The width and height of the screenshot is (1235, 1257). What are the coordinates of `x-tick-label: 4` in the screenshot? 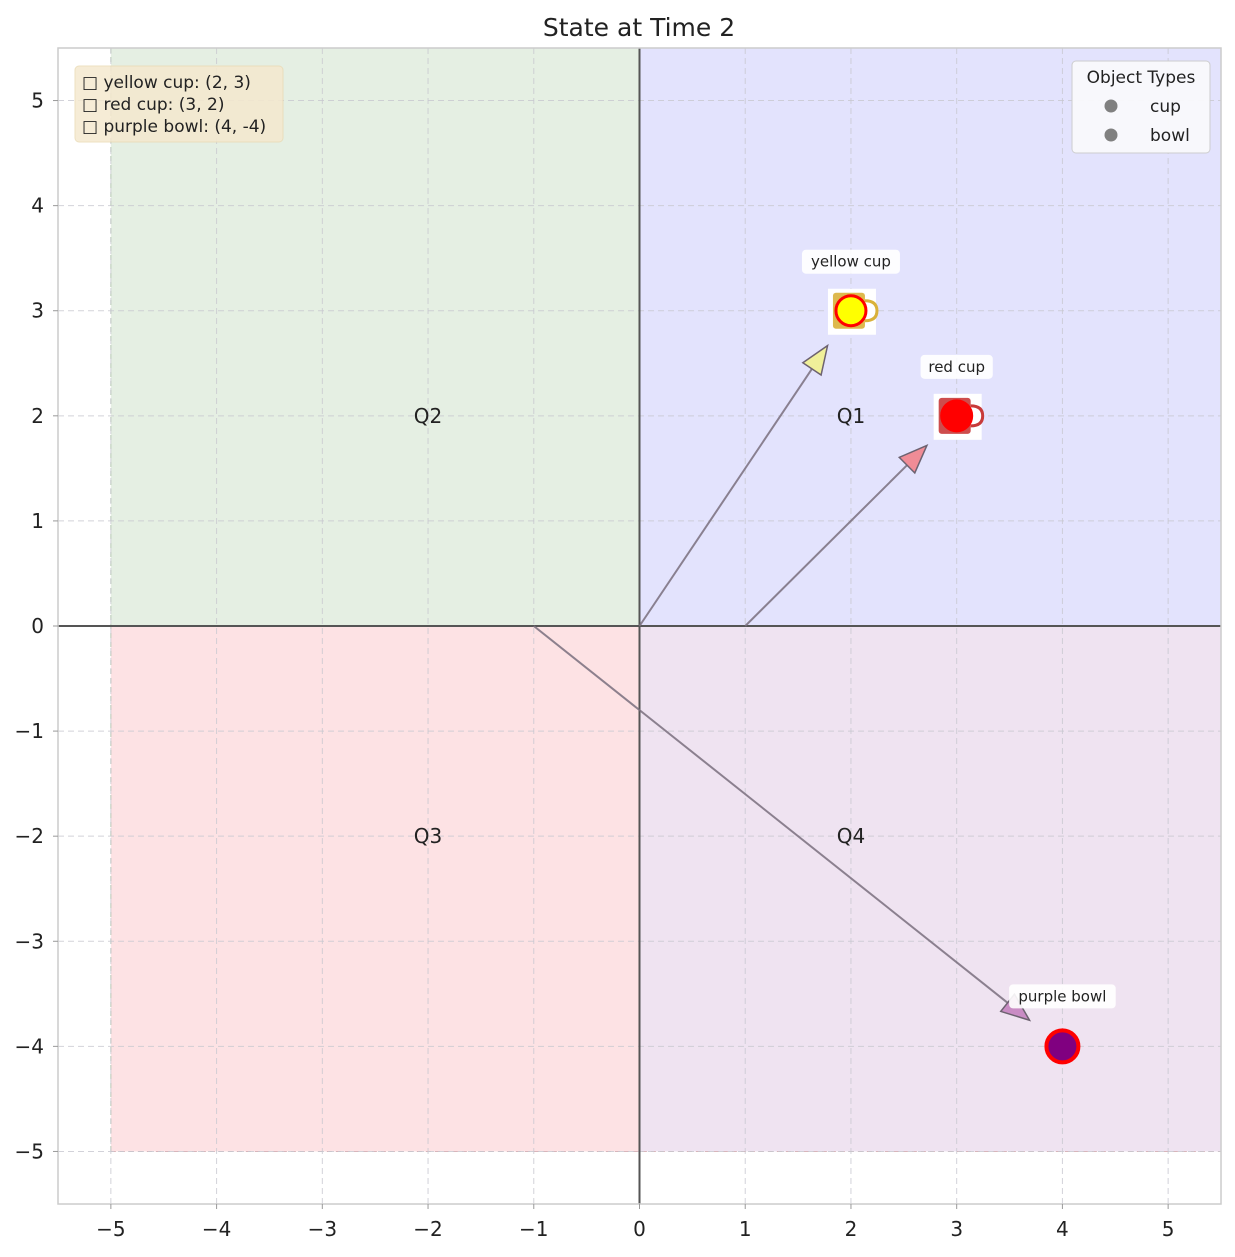 It's located at (1062, 1229).